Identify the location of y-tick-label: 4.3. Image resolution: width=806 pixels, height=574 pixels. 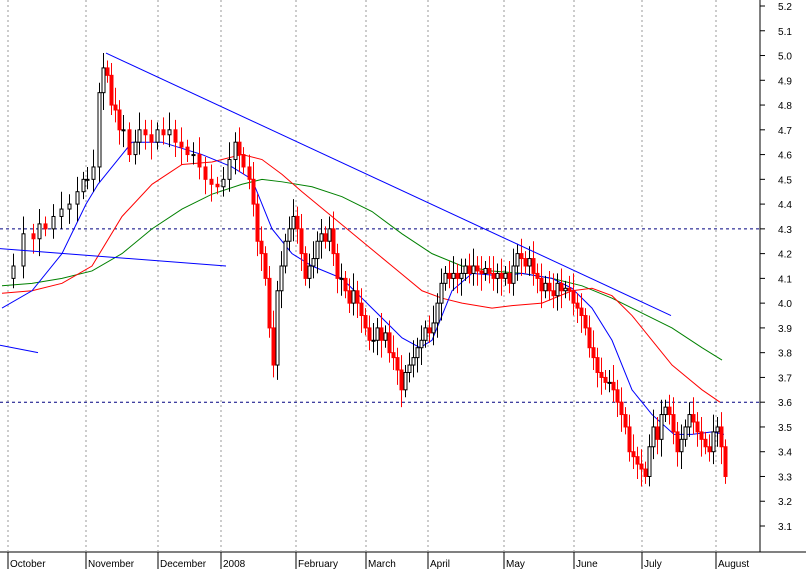
(785, 230).